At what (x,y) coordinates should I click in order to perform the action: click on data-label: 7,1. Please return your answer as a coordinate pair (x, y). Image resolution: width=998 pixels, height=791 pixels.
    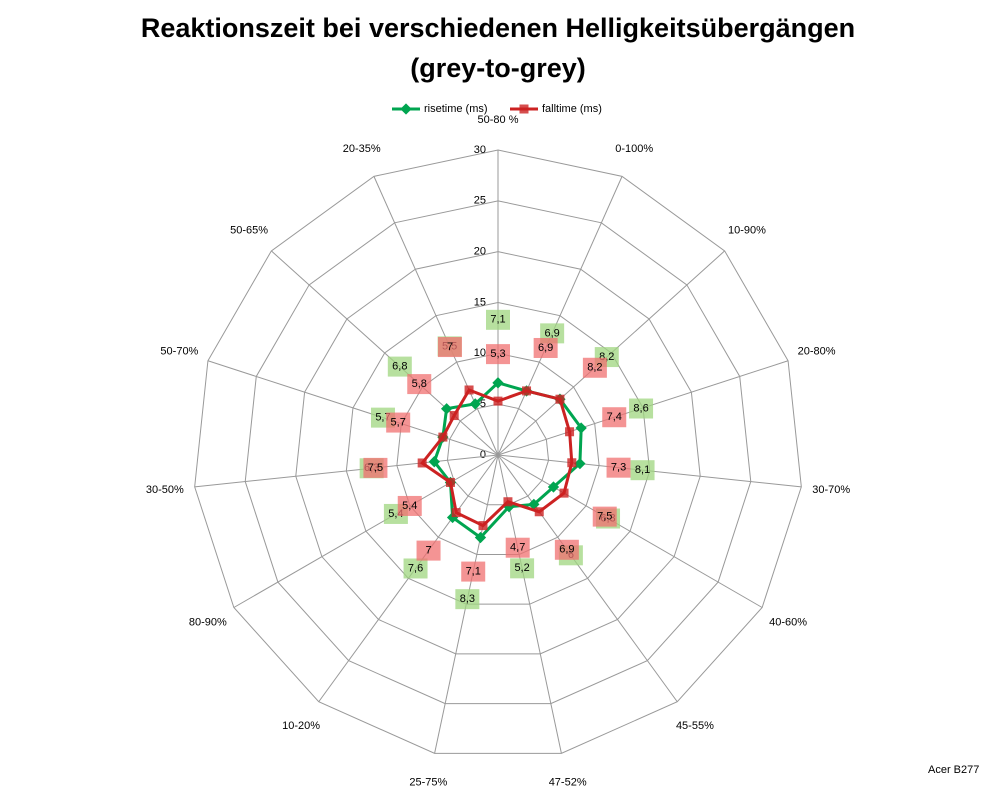
    Looking at the image, I should click on (497, 320).